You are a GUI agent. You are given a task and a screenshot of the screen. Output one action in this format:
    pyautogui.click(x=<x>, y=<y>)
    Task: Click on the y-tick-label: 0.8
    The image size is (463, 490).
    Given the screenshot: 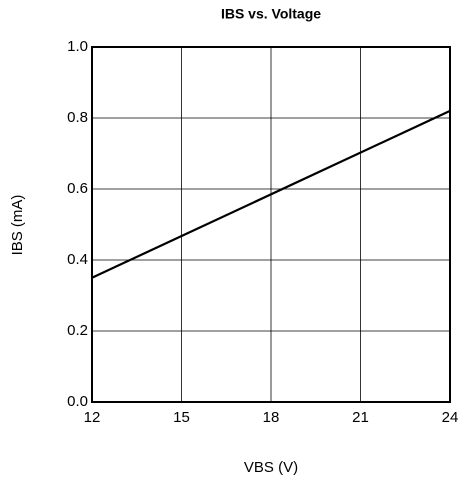 What is the action you would take?
    pyautogui.click(x=77, y=117)
    